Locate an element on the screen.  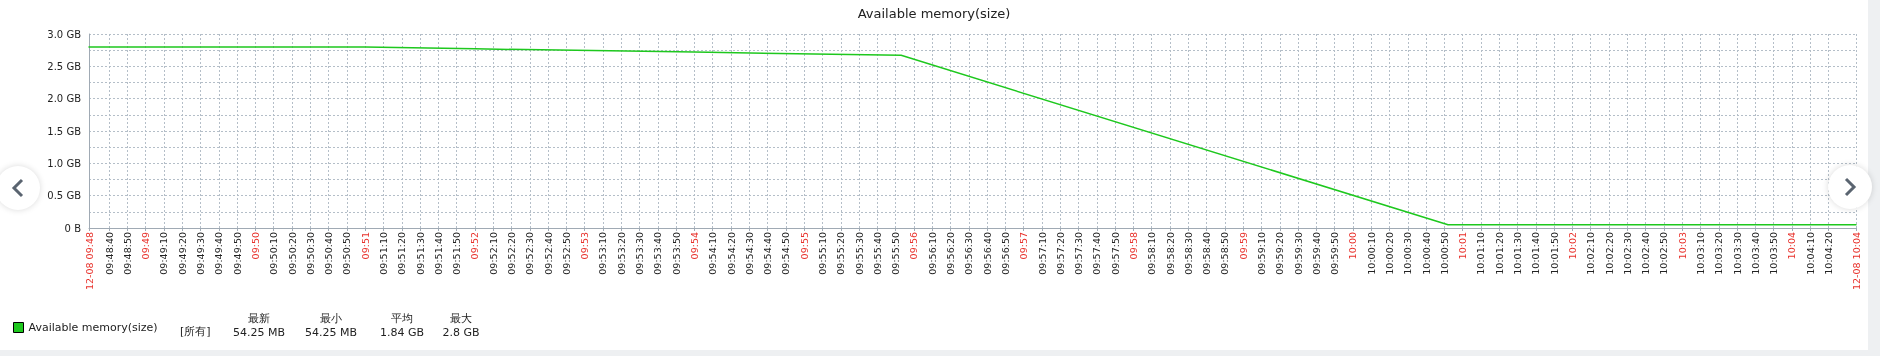
x-tick-label: 09:57:30 is located at coordinates (1079, 253).